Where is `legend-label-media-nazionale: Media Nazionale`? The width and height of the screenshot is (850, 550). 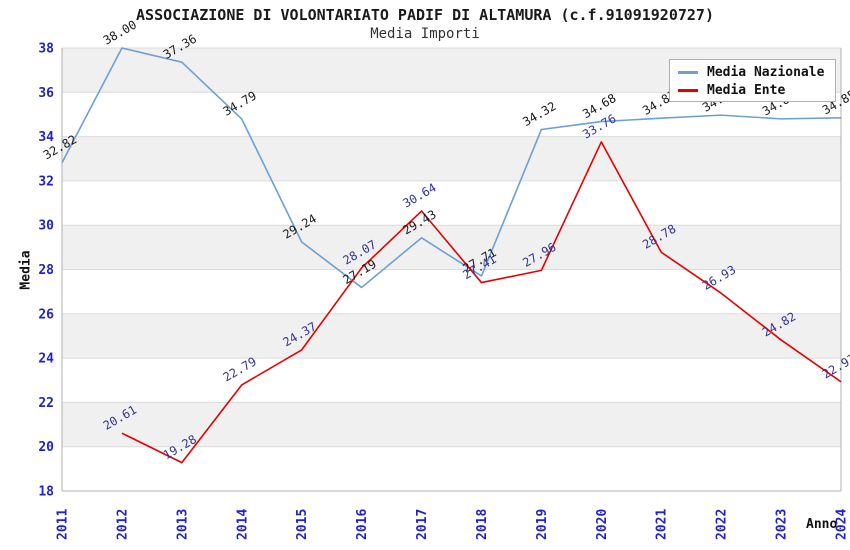
legend-label-media-nazionale: Media Nazionale is located at coordinates (766, 72).